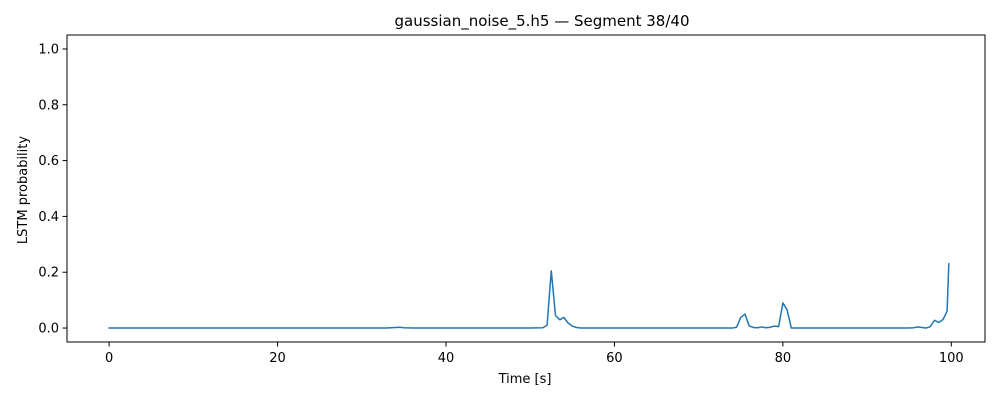 The width and height of the screenshot is (1000, 400). What do you see at coordinates (109, 358) in the screenshot?
I see `x-tick-label: 0` at bounding box center [109, 358].